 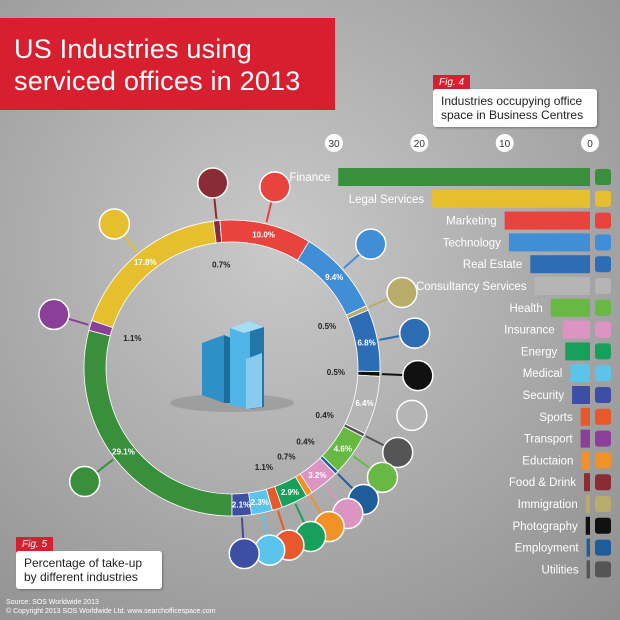 What do you see at coordinates (471, 287) in the screenshot?
I see `bar-label: Consultancy Services` at bounding box center [471, 287].